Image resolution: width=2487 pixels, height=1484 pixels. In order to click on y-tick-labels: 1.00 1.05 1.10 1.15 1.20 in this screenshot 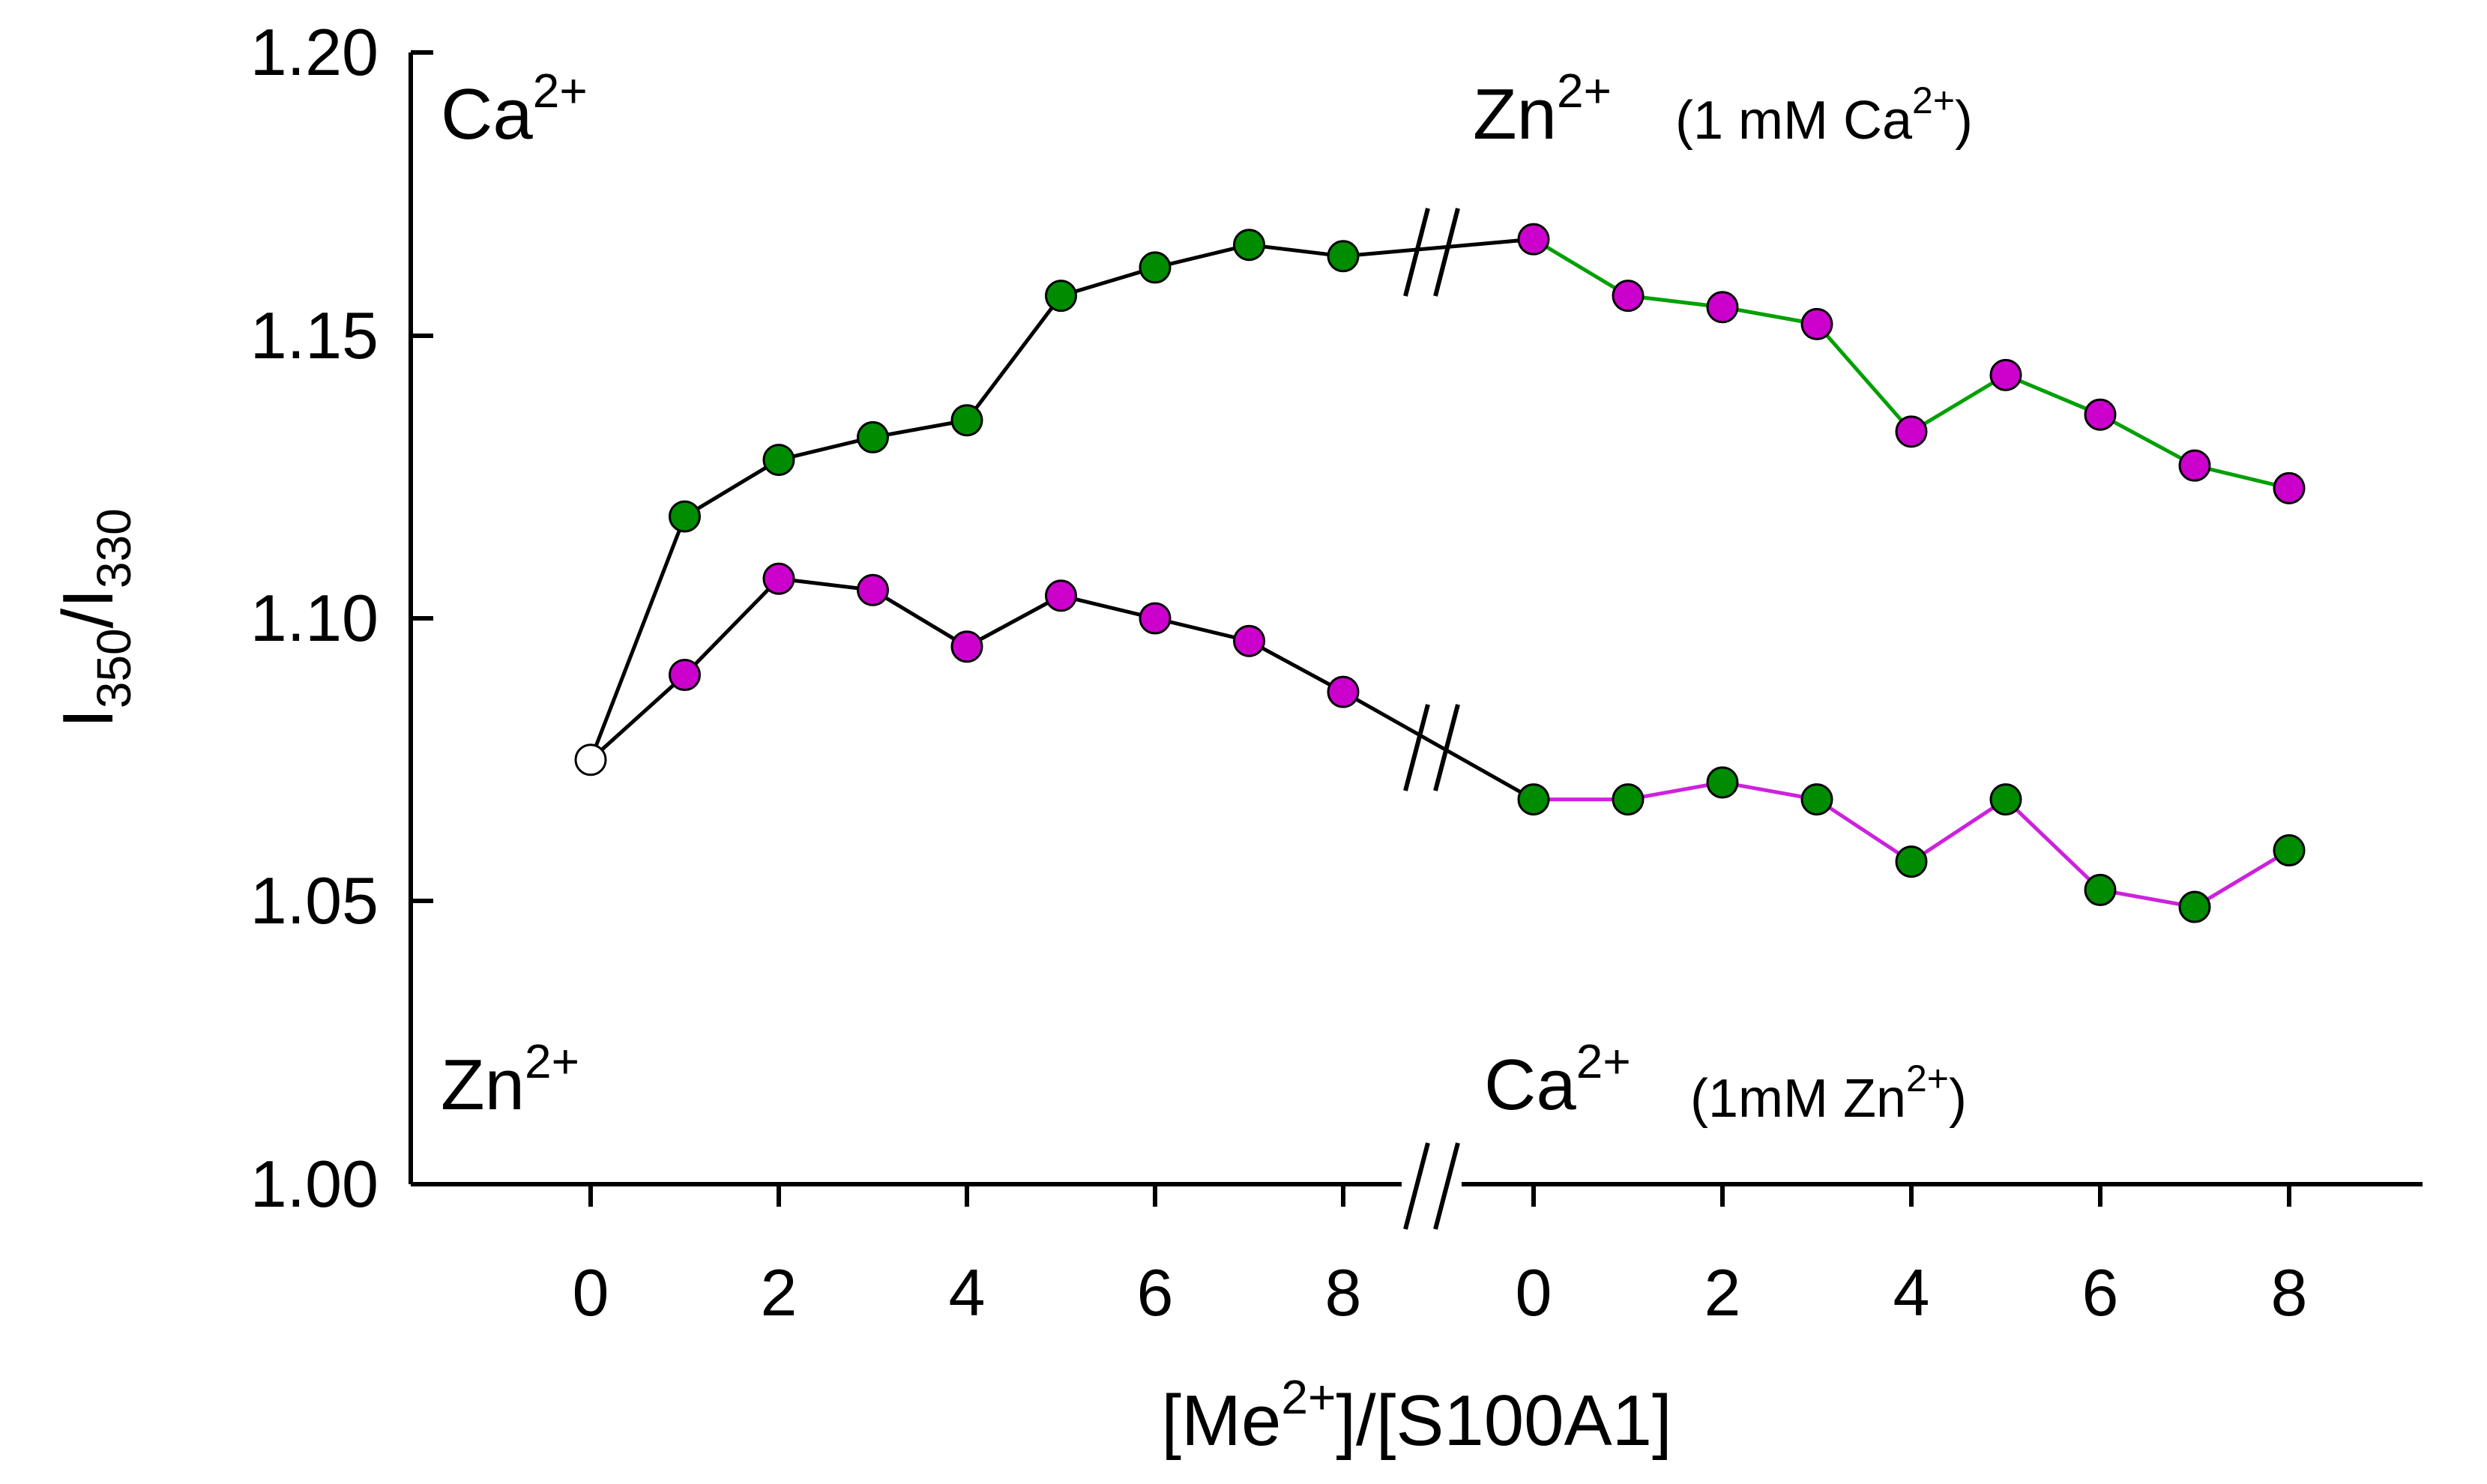, I will do `click(314, 618)`.